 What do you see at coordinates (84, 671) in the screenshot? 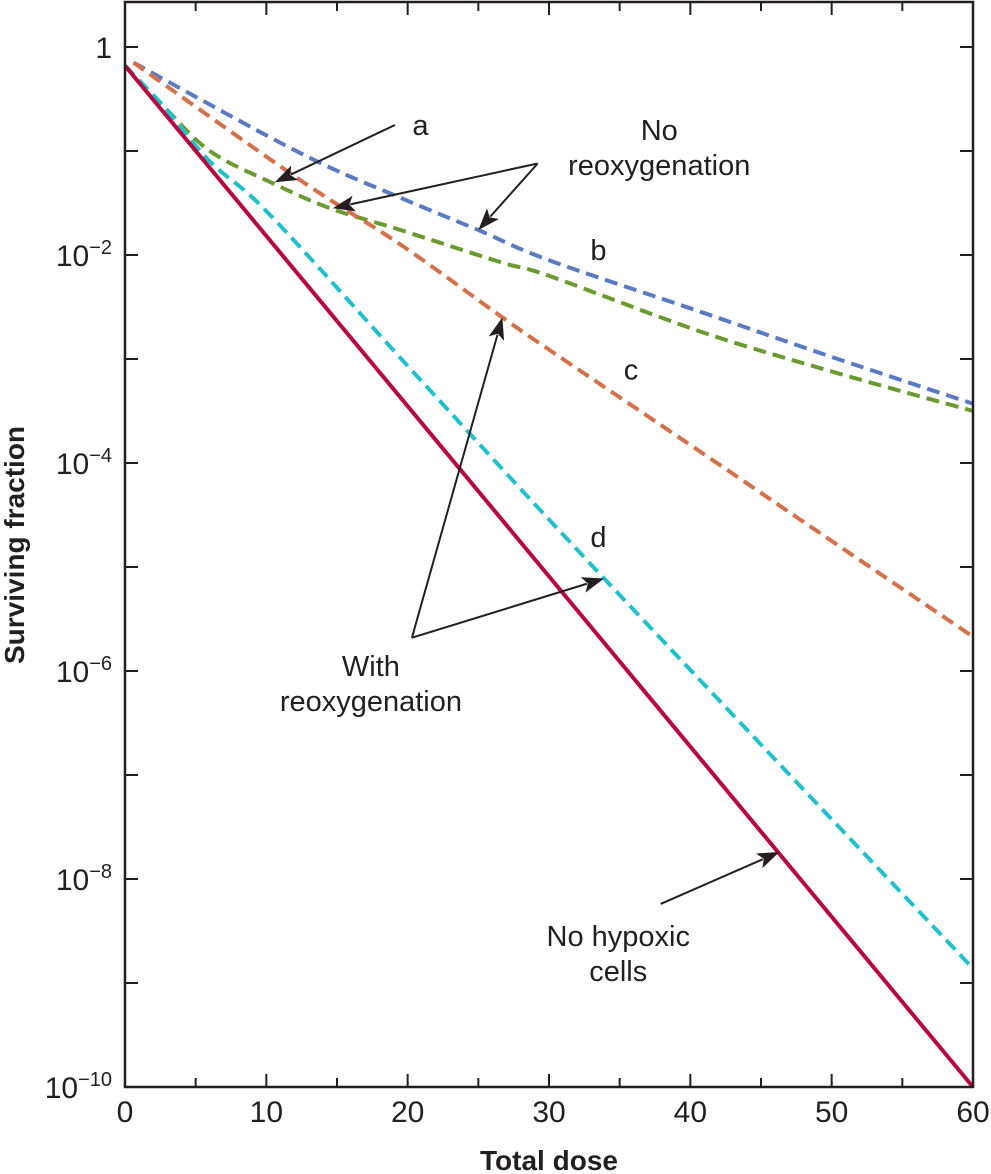
I see `y-tick-label: 10⁻⁶` at bounding box center [84, 671].